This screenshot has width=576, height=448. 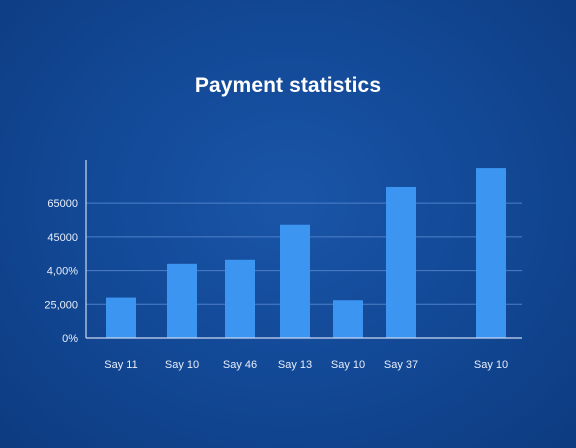 I want to click on y-tick-labels: 0% 25,000 4,00% 45000 65000, so click(x=61, y=271).